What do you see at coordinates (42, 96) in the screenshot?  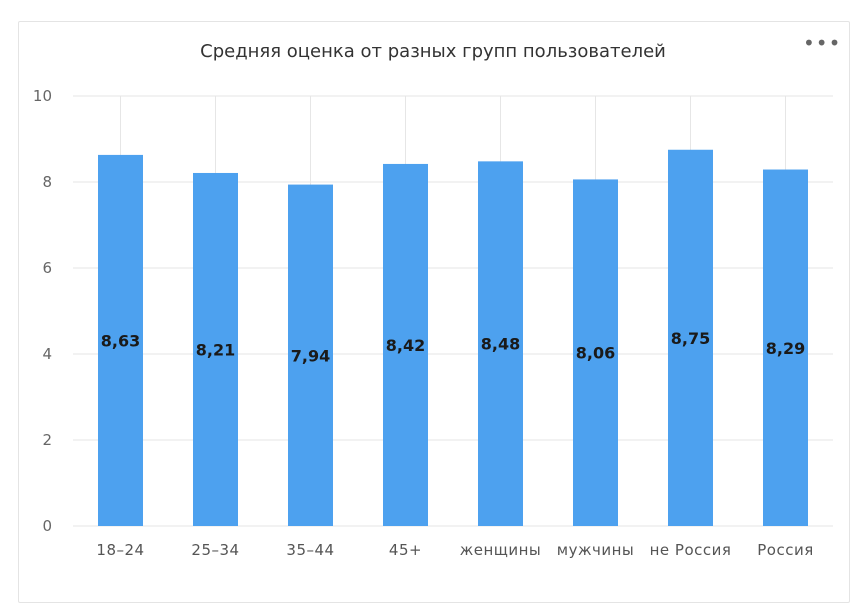 I see `y-tick-label: 10` at bounding box center [42, 96].